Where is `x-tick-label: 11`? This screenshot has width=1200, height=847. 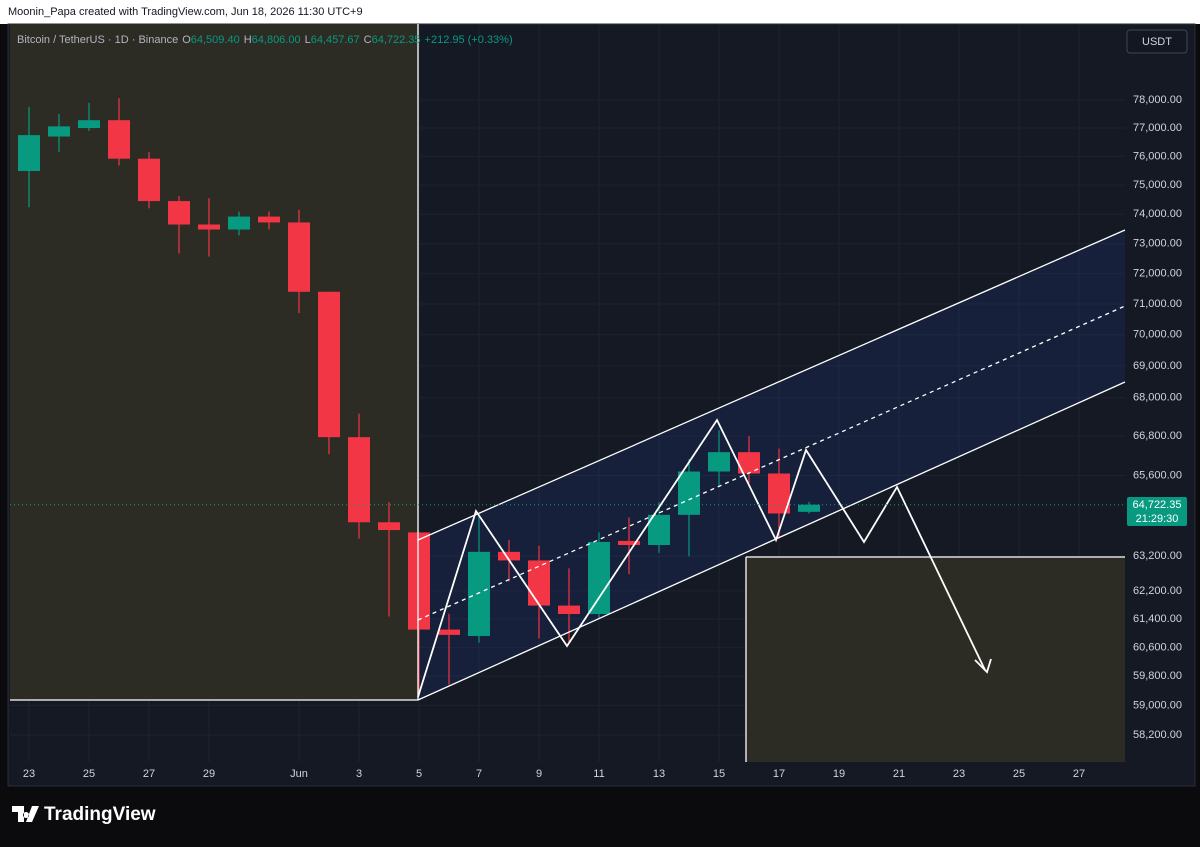 x-tick-label: 11 is located at coordinates (598, 774).